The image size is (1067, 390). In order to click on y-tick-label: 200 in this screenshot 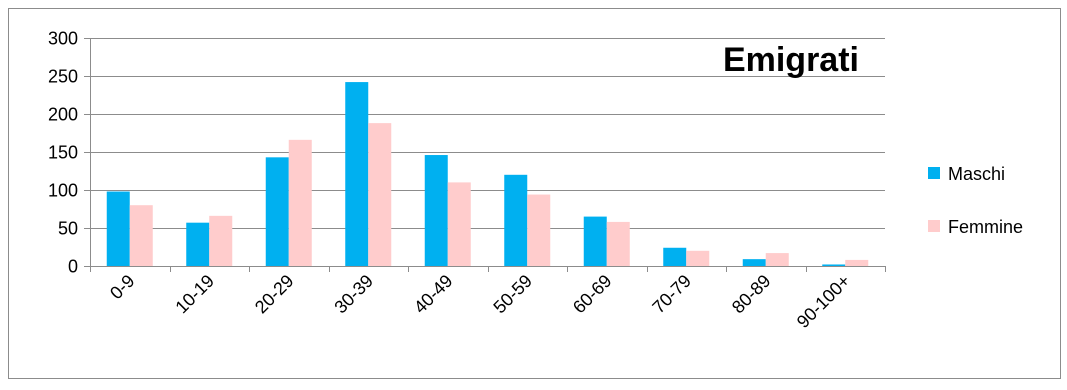, I will do `click(63, 115)`.